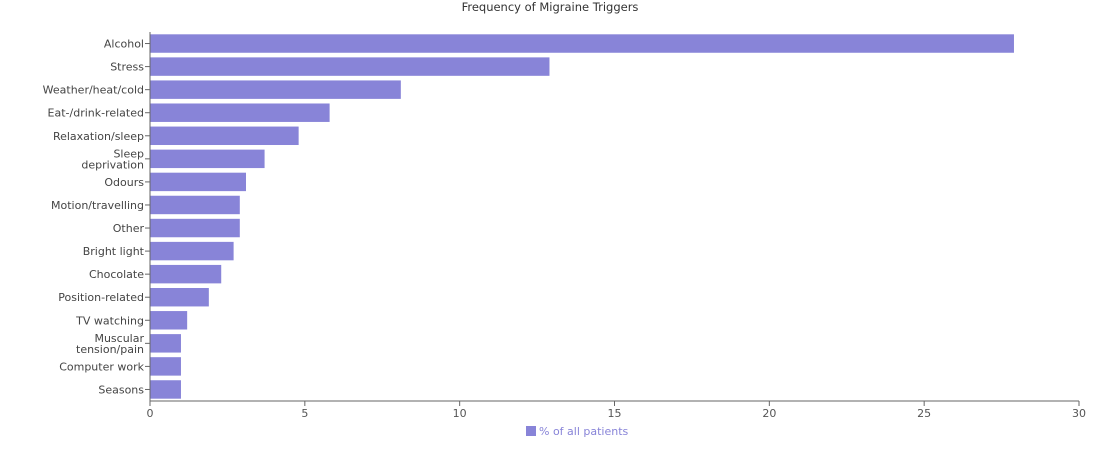 The image size is (1100, 452). I want to click on y-tick-label-bright-light: Bright light, so click(114, 251).